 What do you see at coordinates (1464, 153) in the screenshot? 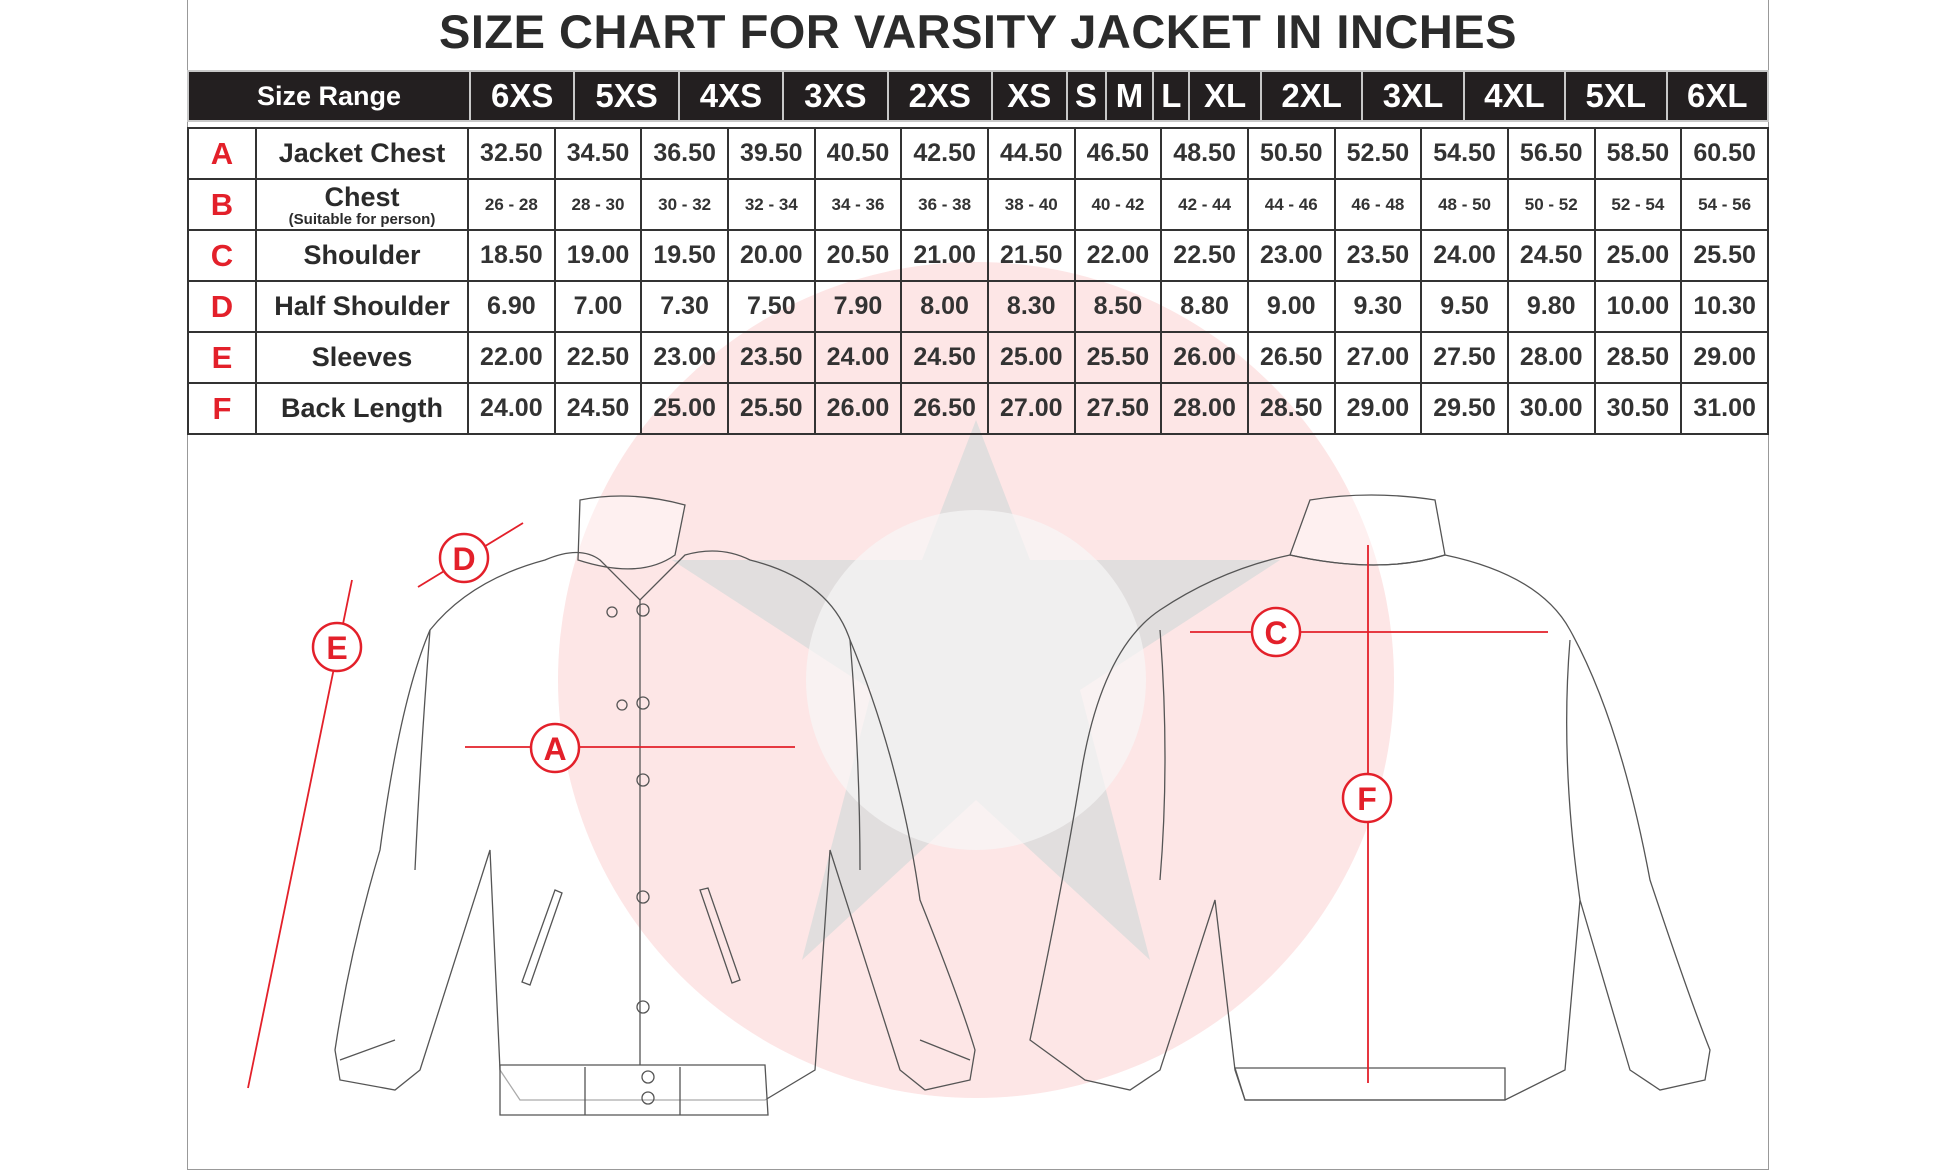
I see `value-cell: 54.50` at bounding box center [1464, 153].